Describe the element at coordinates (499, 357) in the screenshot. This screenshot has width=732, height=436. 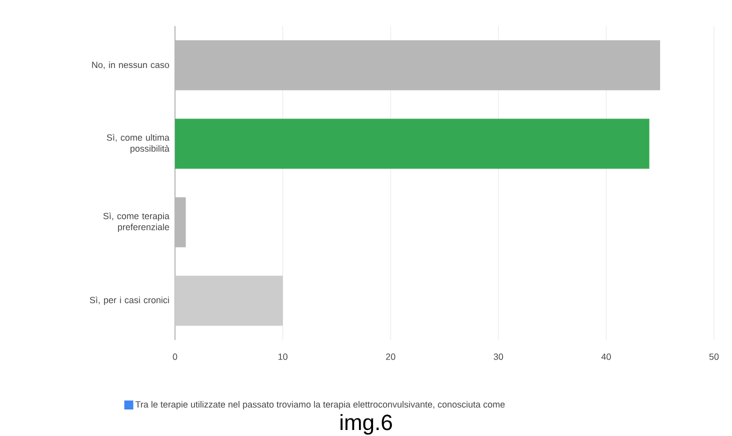
I see `x-tick-label: 30` at that location.